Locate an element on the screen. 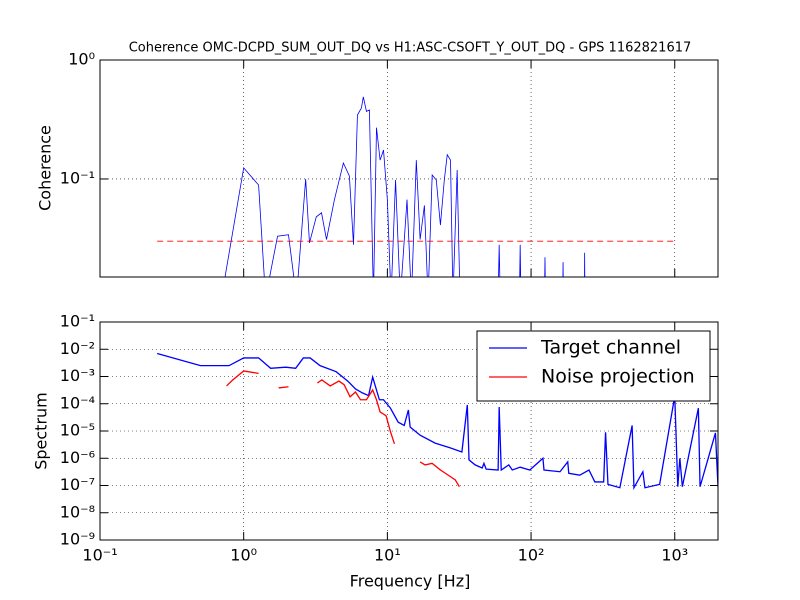 The height and width of the screenshot is (600, 800). x-axis-label: Frequency [Hz] is located at coordinates (410, 581).